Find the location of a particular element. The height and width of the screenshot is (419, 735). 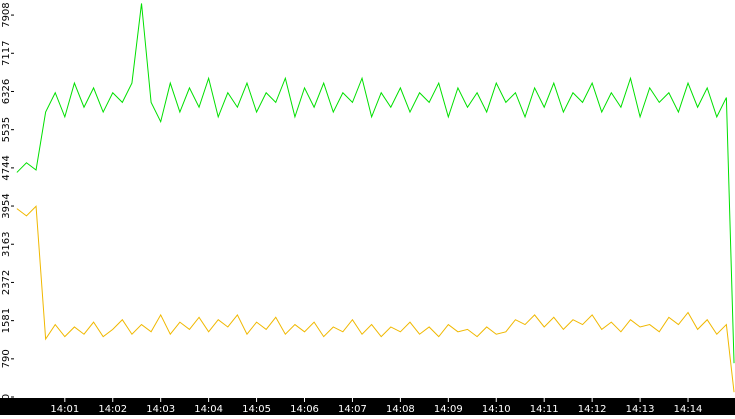

y-tick-label: 0 is located at coordinates (6, 397).